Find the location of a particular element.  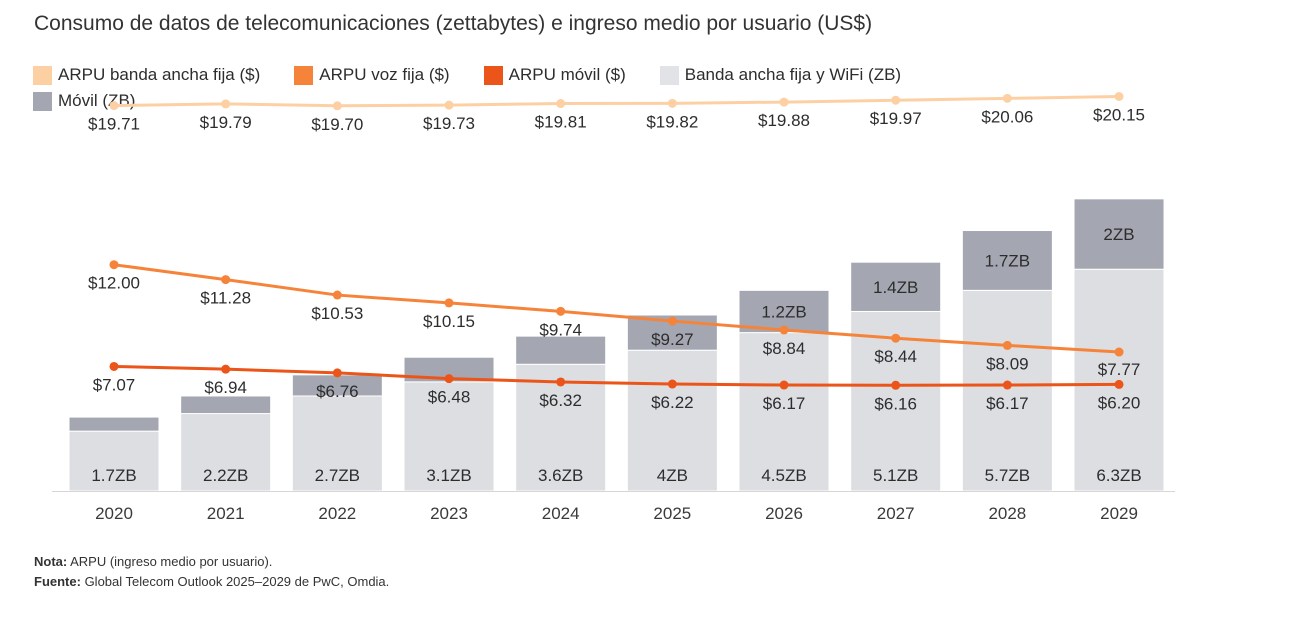

source-label: Fuente: is located at coordinates (57, 581).